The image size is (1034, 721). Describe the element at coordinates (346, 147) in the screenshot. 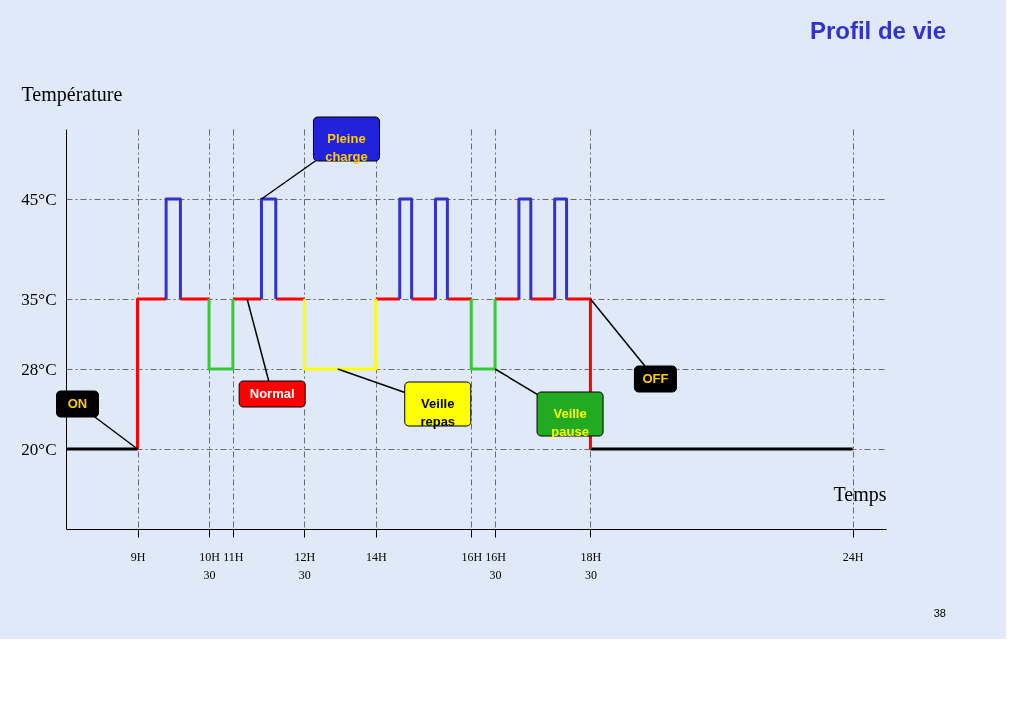

I see `annotation: Pleine charge` at that location.